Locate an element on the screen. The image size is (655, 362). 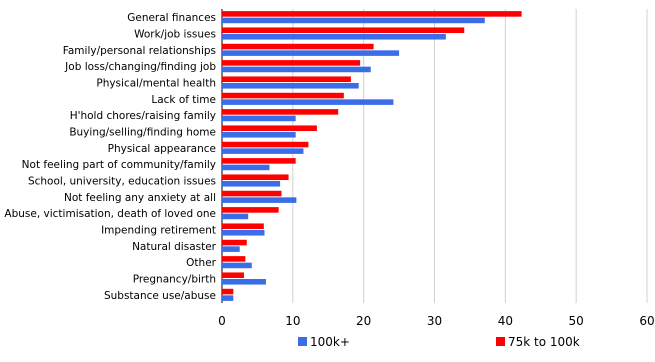
category-label: Not feeling part of community/family is located at coordinates (119, 165).